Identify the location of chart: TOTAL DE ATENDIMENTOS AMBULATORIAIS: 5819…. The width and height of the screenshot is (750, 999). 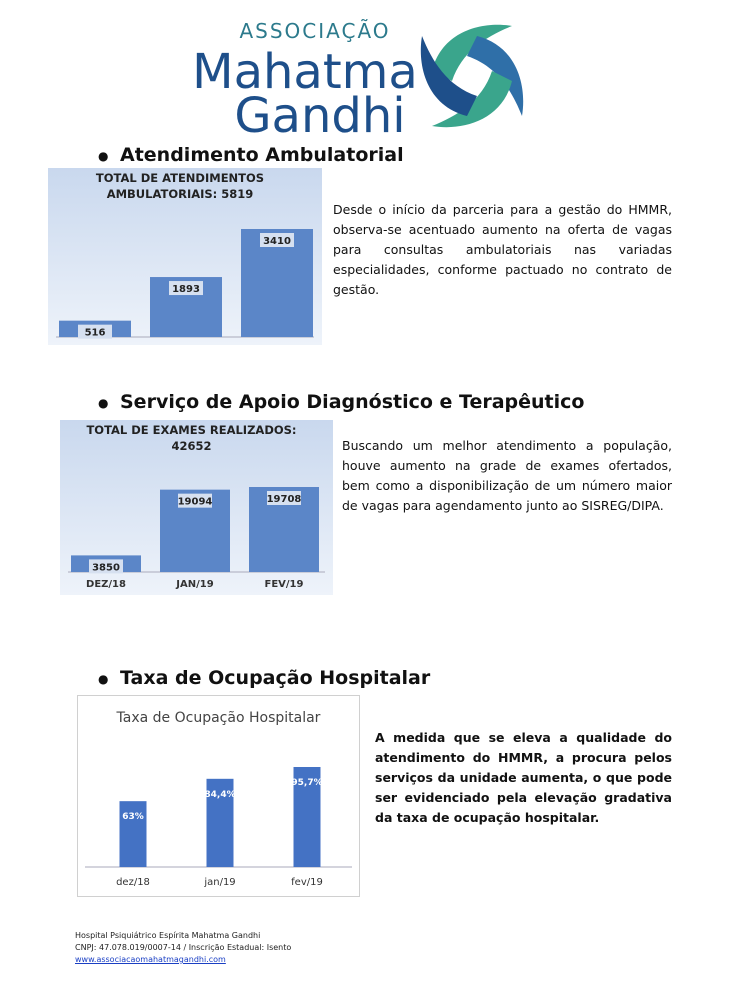
(185, 256).